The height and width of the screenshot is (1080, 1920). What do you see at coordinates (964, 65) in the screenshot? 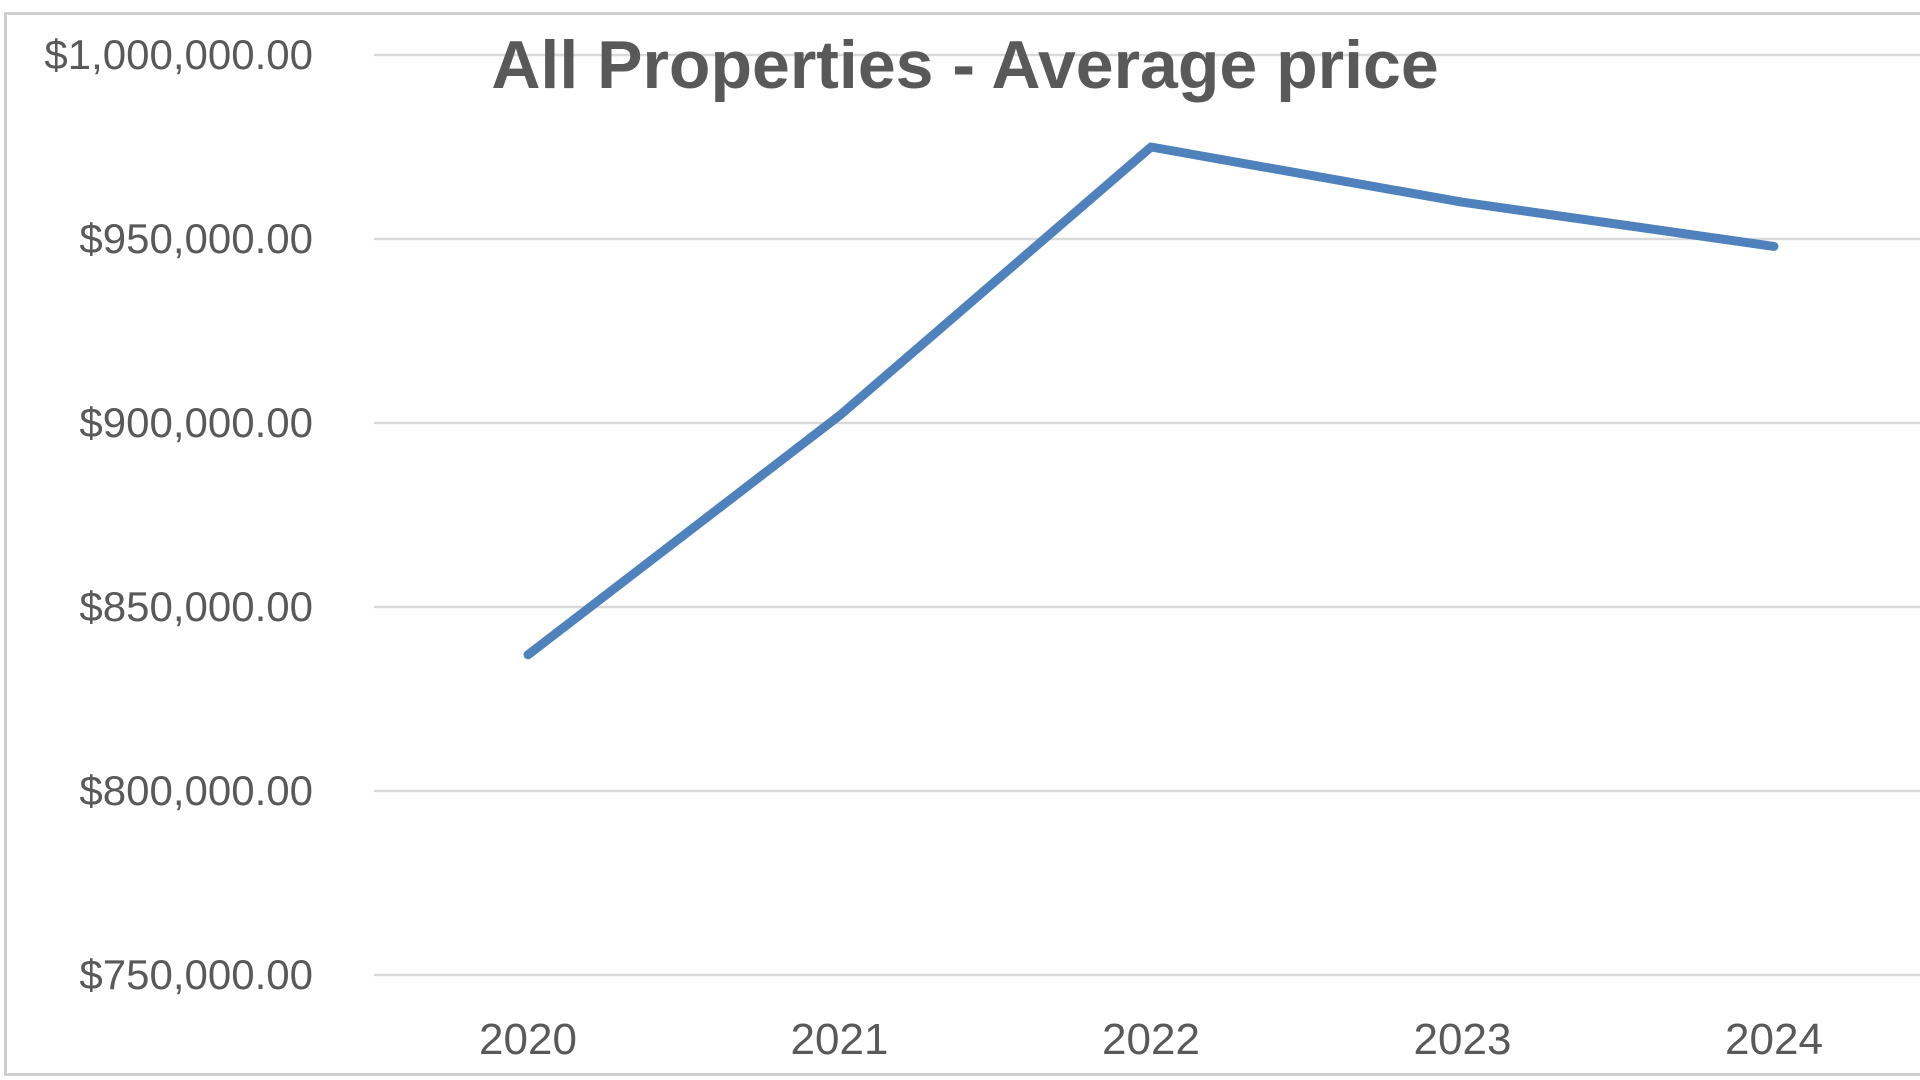
I see `chart-title: All Properties - Average price` at bounding box center [964, 65].